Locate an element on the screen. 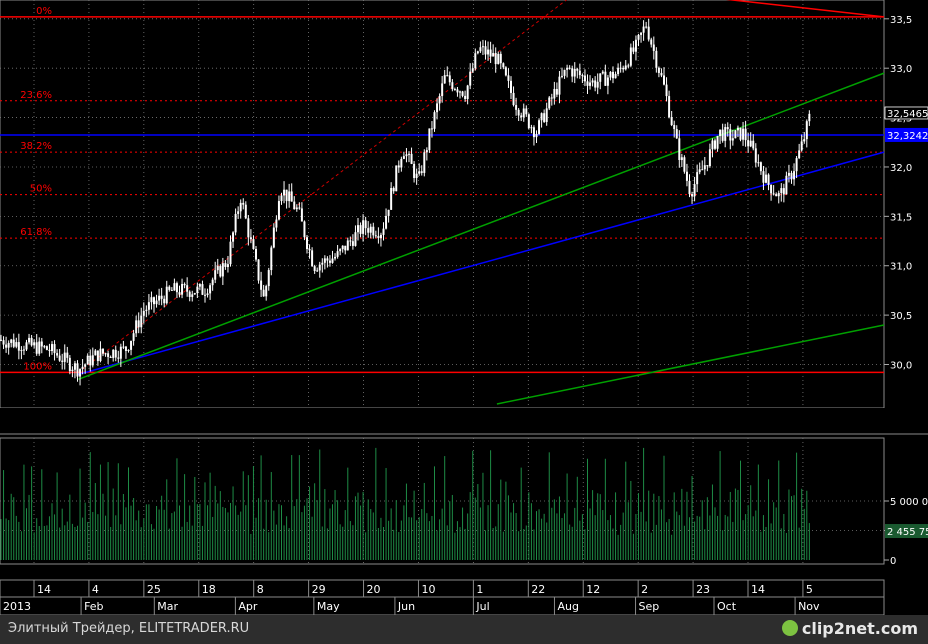 Image resolution: width=928 pixels, height=644 pixels. week-label: 8 is located at coordinates (260, 589).